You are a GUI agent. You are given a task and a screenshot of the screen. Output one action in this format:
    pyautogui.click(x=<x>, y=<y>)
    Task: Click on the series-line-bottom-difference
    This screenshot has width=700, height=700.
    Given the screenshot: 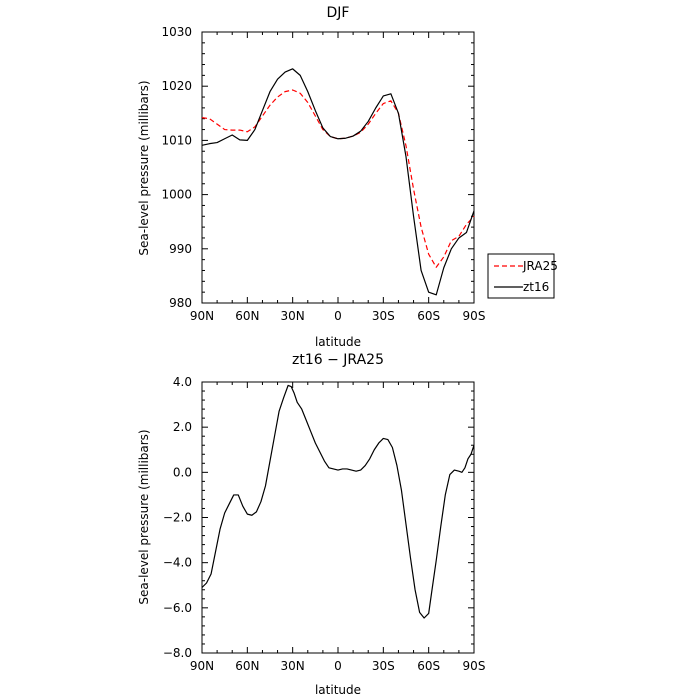 What is the action you would take?
    pyautogui.click(x=338, y=501)
    